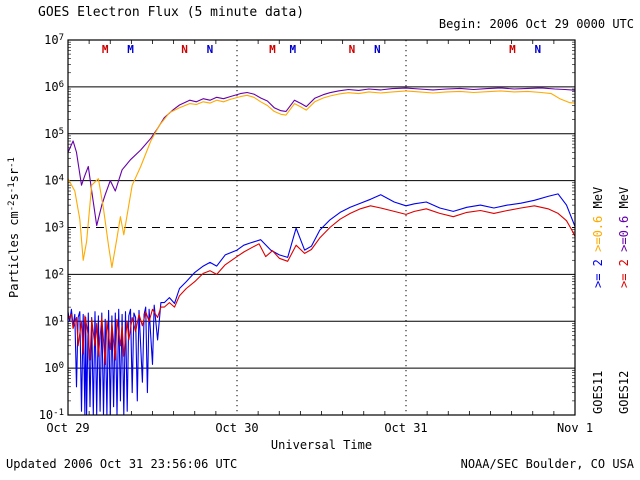 This screenshot has height=480, width=640. I want to click on y-tick-label: 105, so click(54, 134).